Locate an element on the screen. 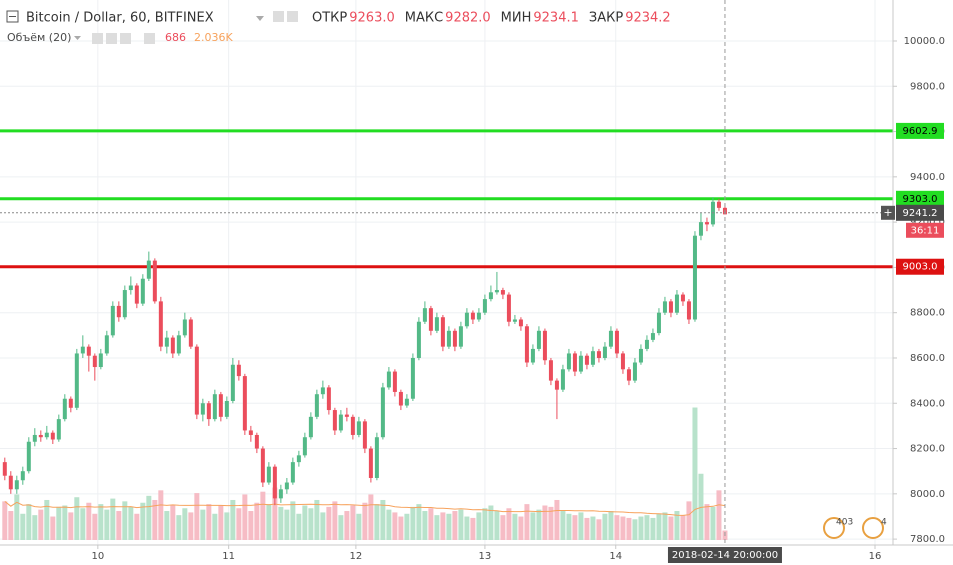 Image resolution: width=953 pixels, height=565 pixels. y-tick-label: 8800.0 is located at coordinates (927, 313).